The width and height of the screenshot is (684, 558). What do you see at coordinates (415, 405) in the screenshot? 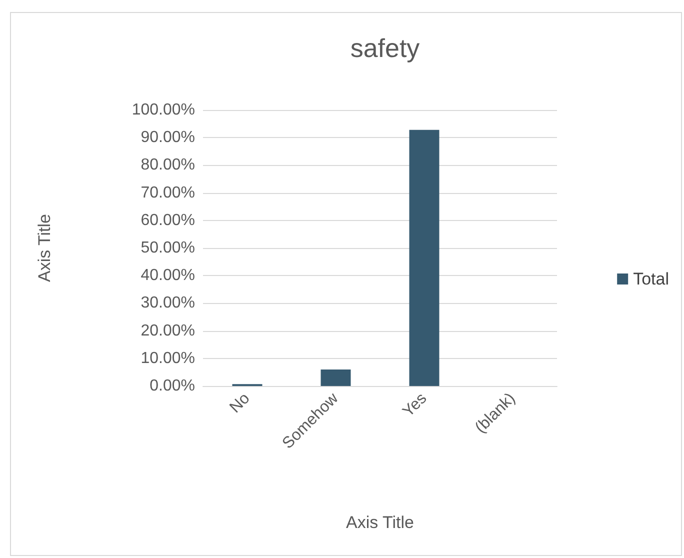
I see `x-tick-label: Yes` at bounding box center [415, 405].